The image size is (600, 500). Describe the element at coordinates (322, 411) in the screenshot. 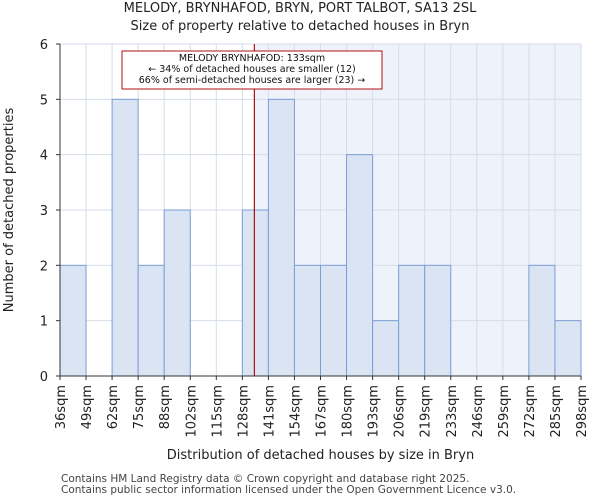

I see `x-tick-label: 167sqm` at that location.